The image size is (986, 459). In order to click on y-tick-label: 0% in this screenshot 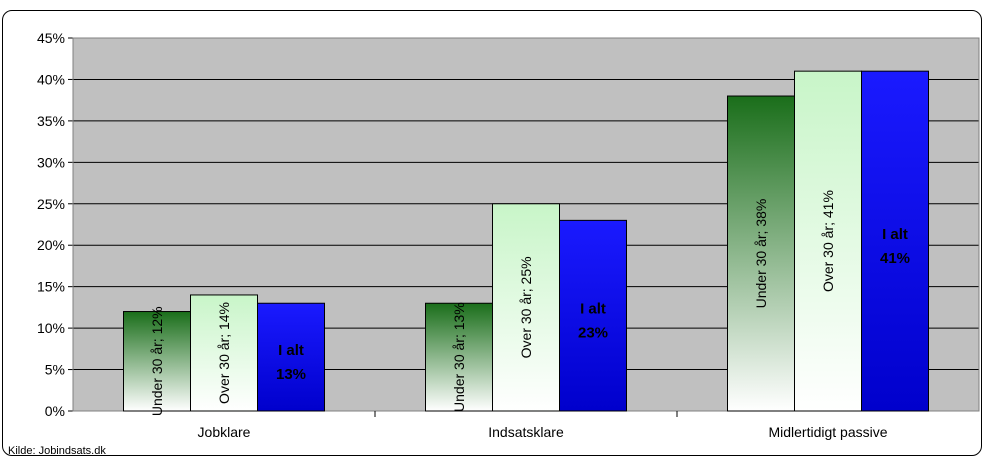, I will do `click(55, 411)`.